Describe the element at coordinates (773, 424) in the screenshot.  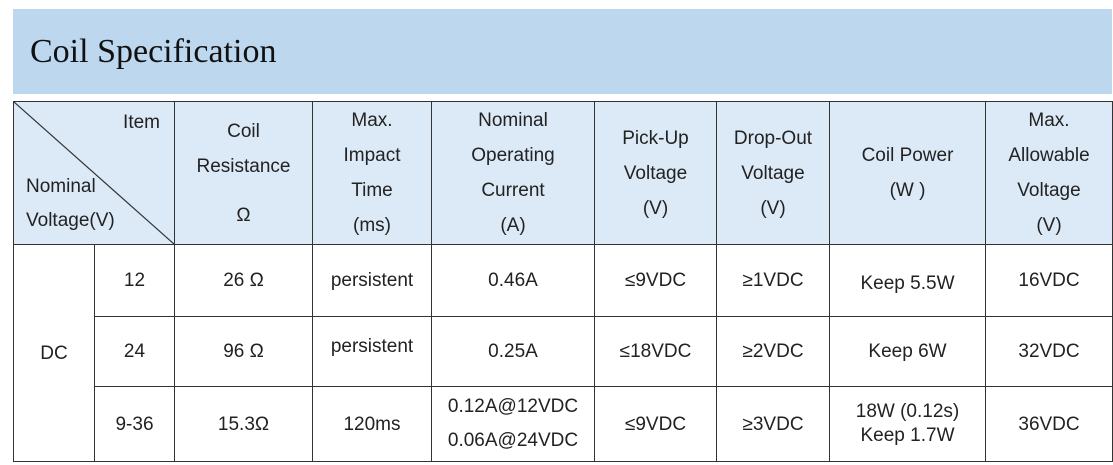
I see `dropout-cell: ≥3VDC` at that location.